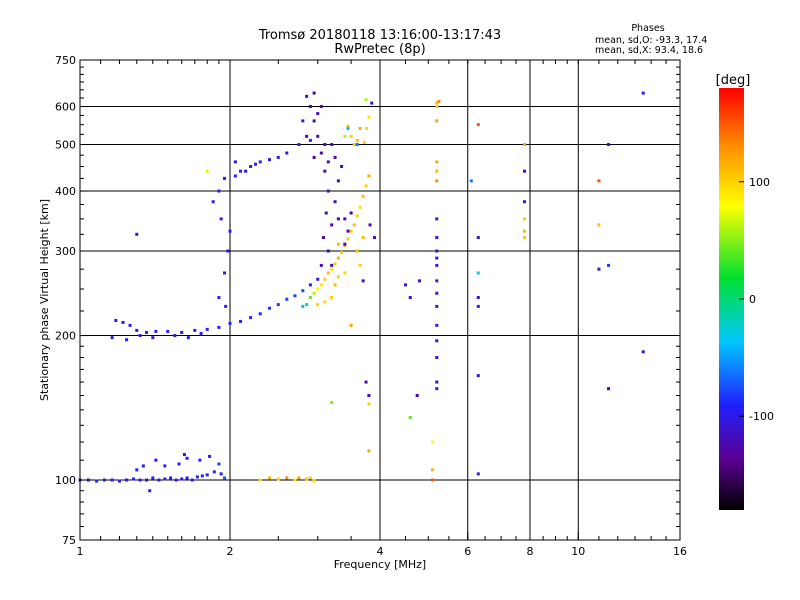 The height and width of the screenshot is (600, 800). Describe the element at coordinates (647, 28) in the screenshot. I see `phases-title: Phases` at that location.